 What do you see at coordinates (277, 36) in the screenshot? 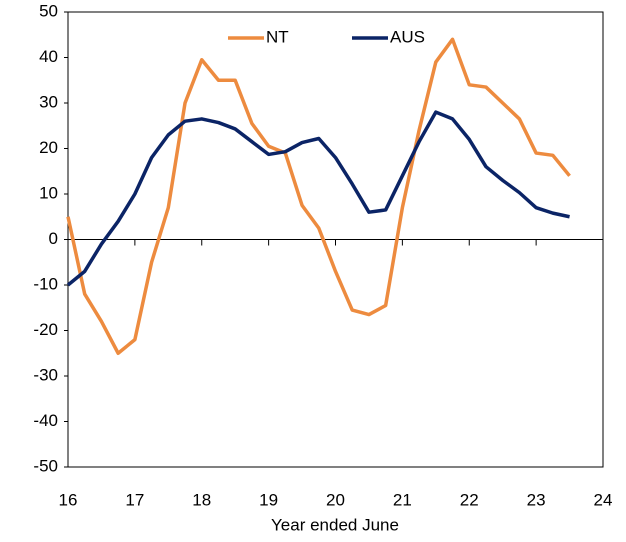
I see `legend-label: NT` at bounding box center [277, 36].